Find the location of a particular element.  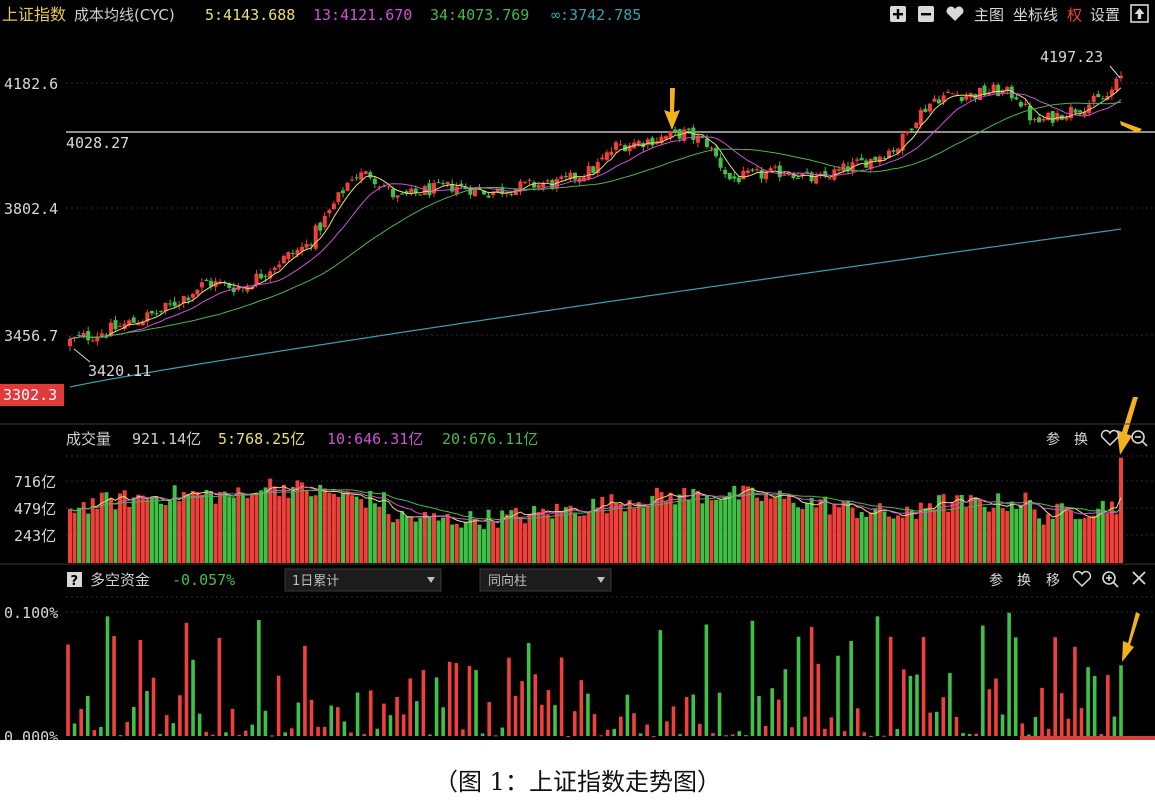

fund-title: 多空资金 is located at coordinates (120, 580).